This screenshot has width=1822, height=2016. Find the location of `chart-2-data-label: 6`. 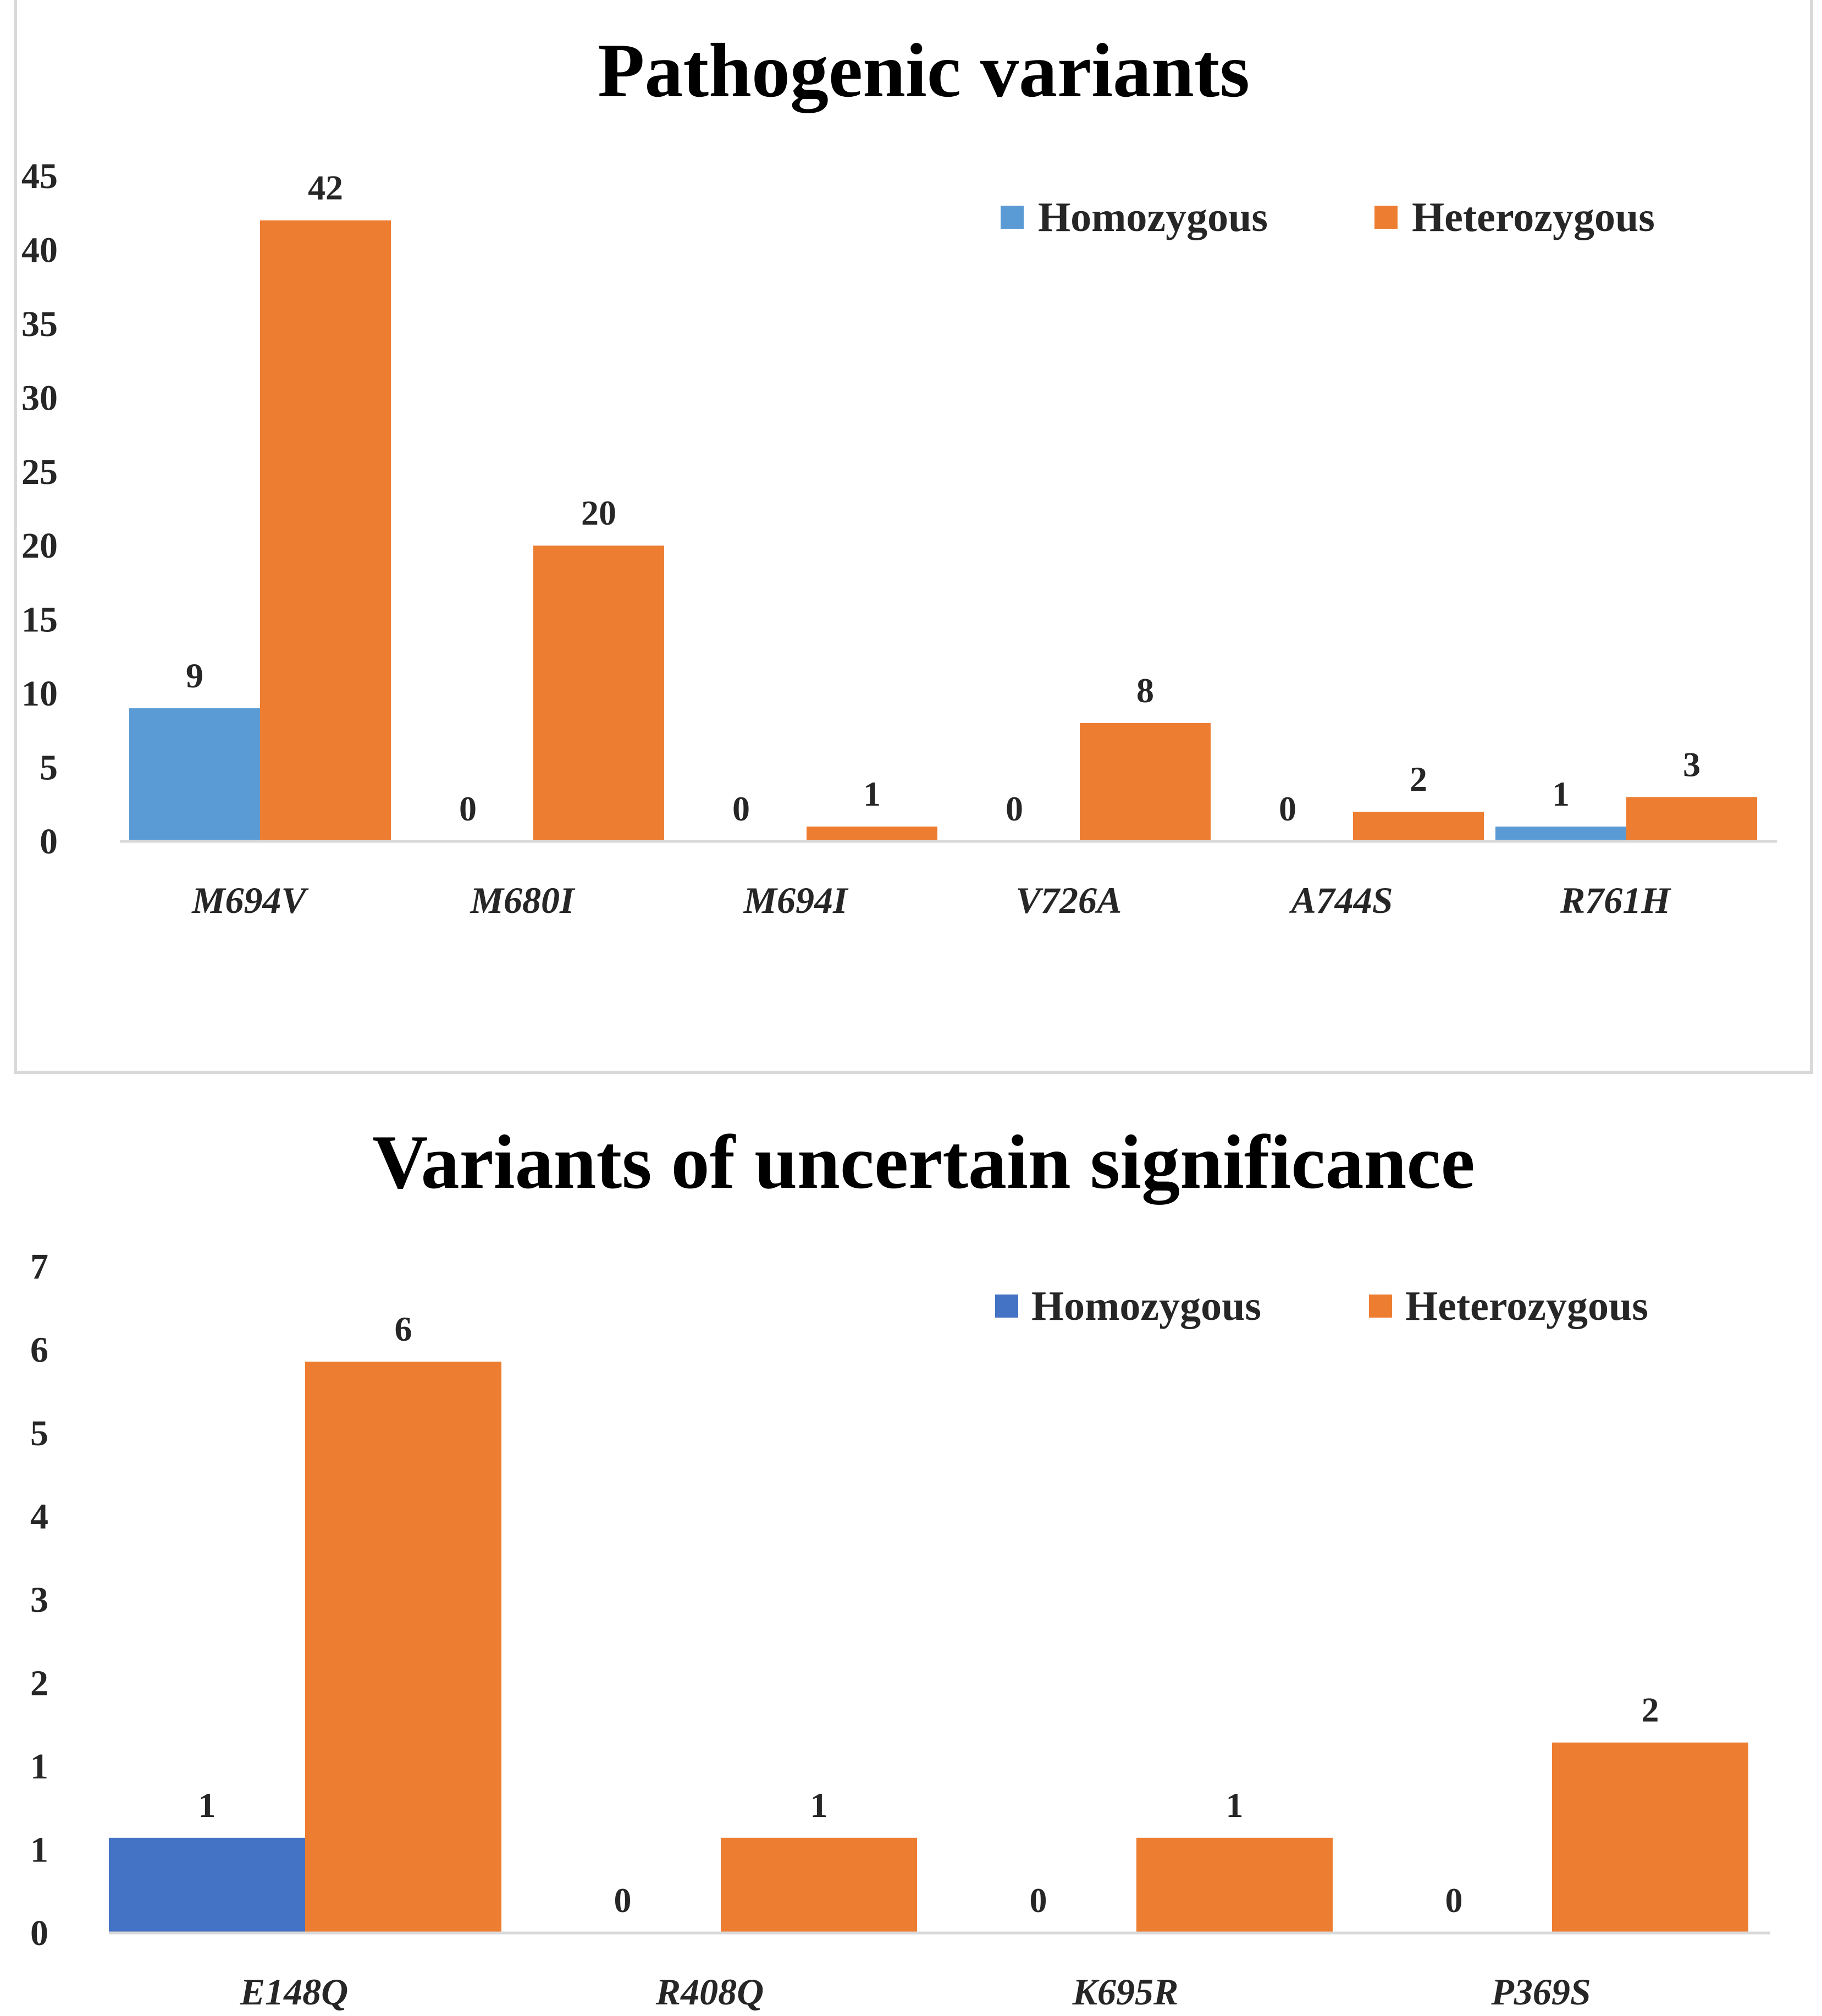

chart-2-data-label: 6 is located at coordinates (404, 1328).